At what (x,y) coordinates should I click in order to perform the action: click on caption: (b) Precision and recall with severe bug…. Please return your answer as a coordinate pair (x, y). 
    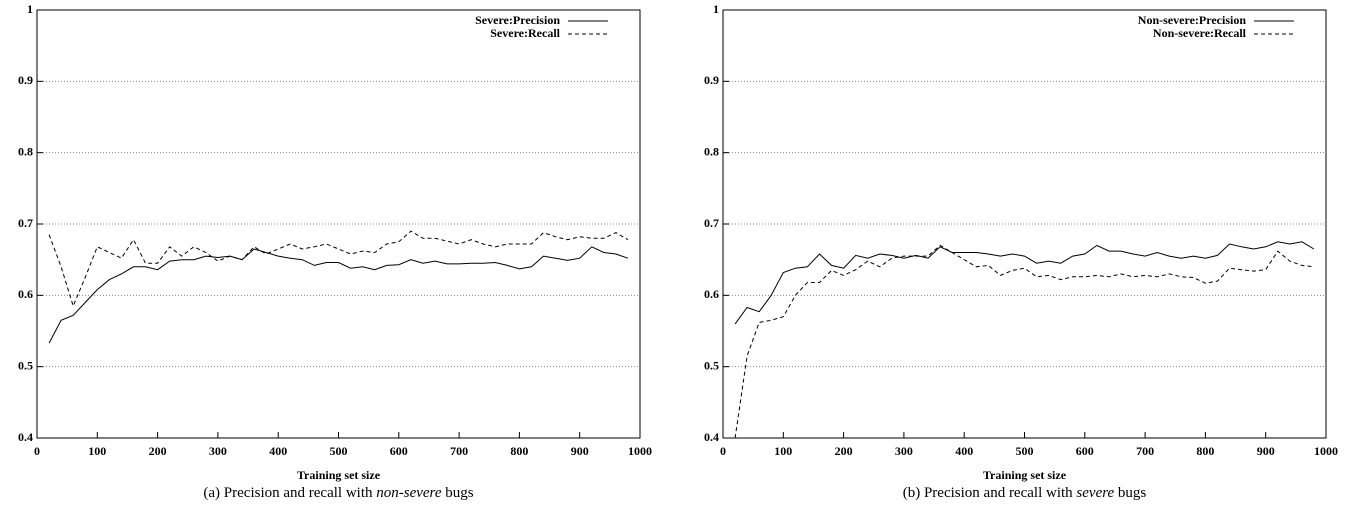
    Looking at the image, I should click on (1025, 493).